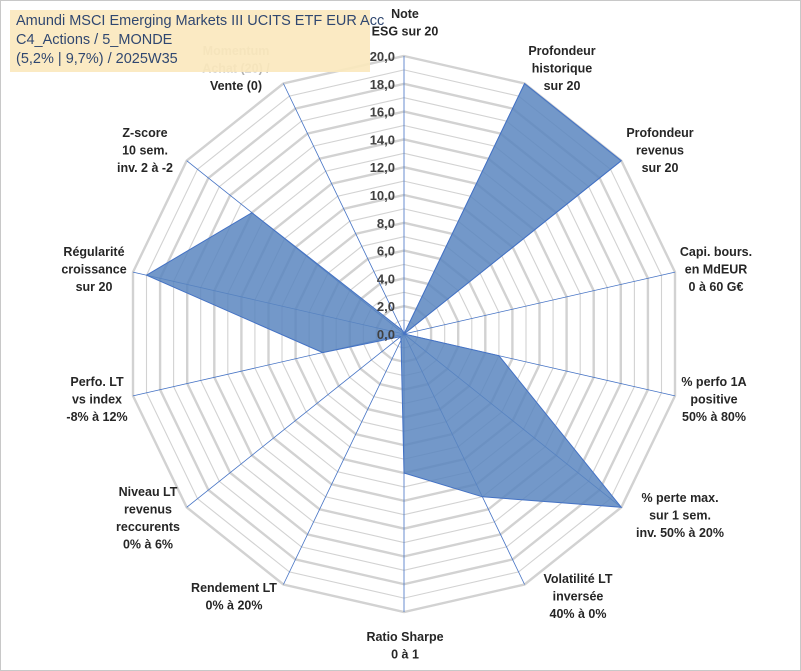 Image resolution: width=801 pixels, height=671 pixels. I want to click on axis-label: inv. 2 à -2, so click(145, 168).